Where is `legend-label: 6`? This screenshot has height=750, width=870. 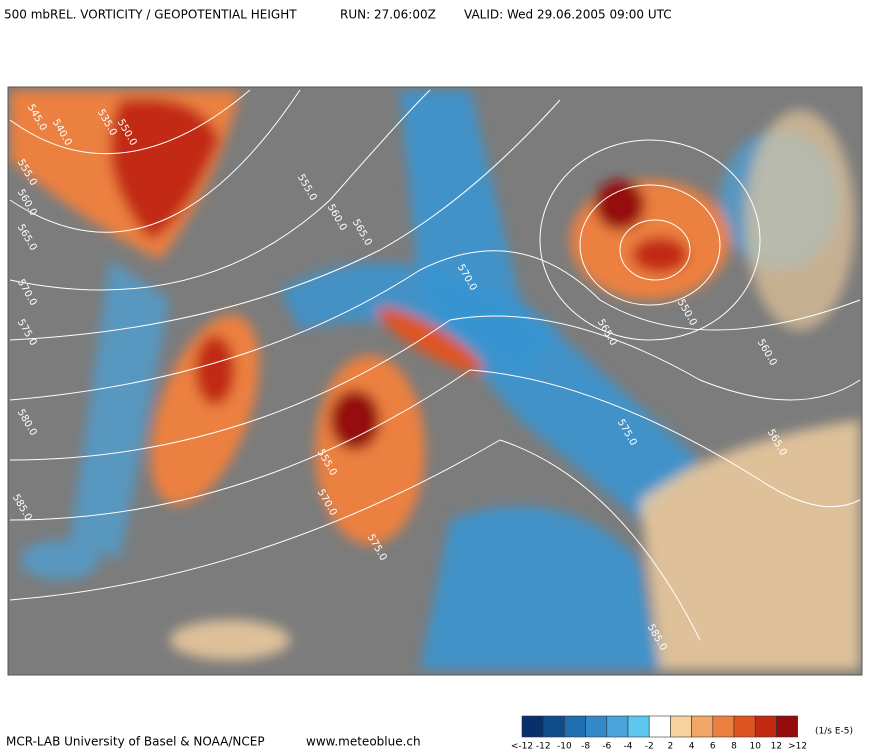
legend-label: 6 is located at coordinates (713, 746).